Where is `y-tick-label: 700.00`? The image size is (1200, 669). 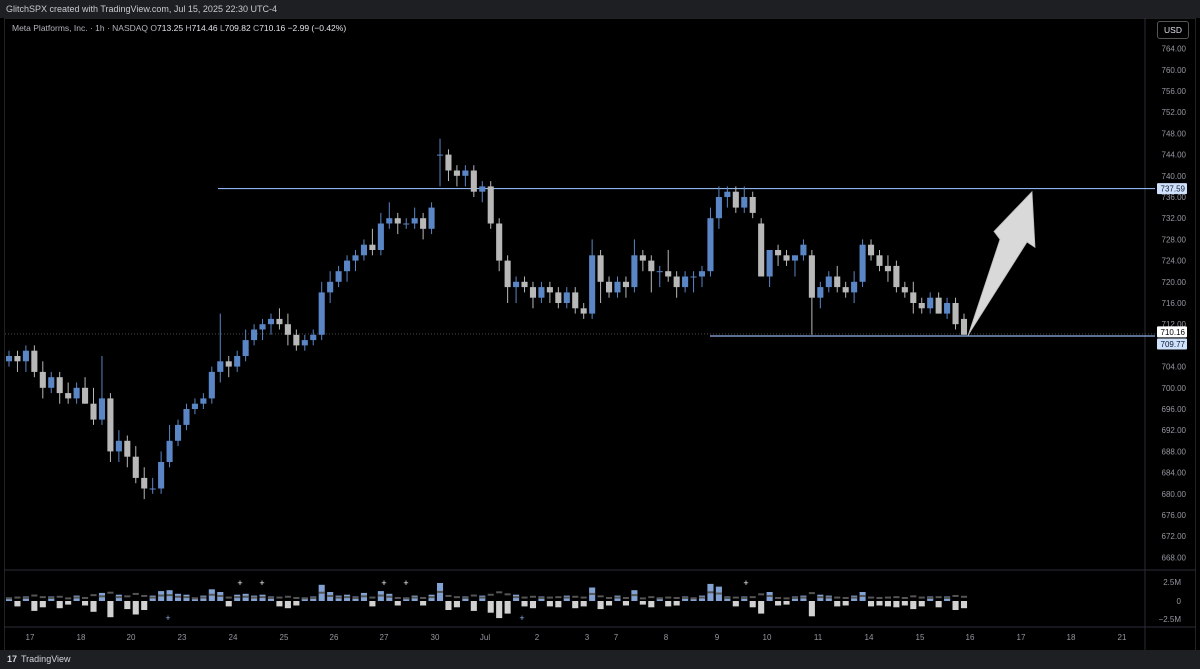 y-tick-label: 700.00 is located at coordinates (1174, 388).